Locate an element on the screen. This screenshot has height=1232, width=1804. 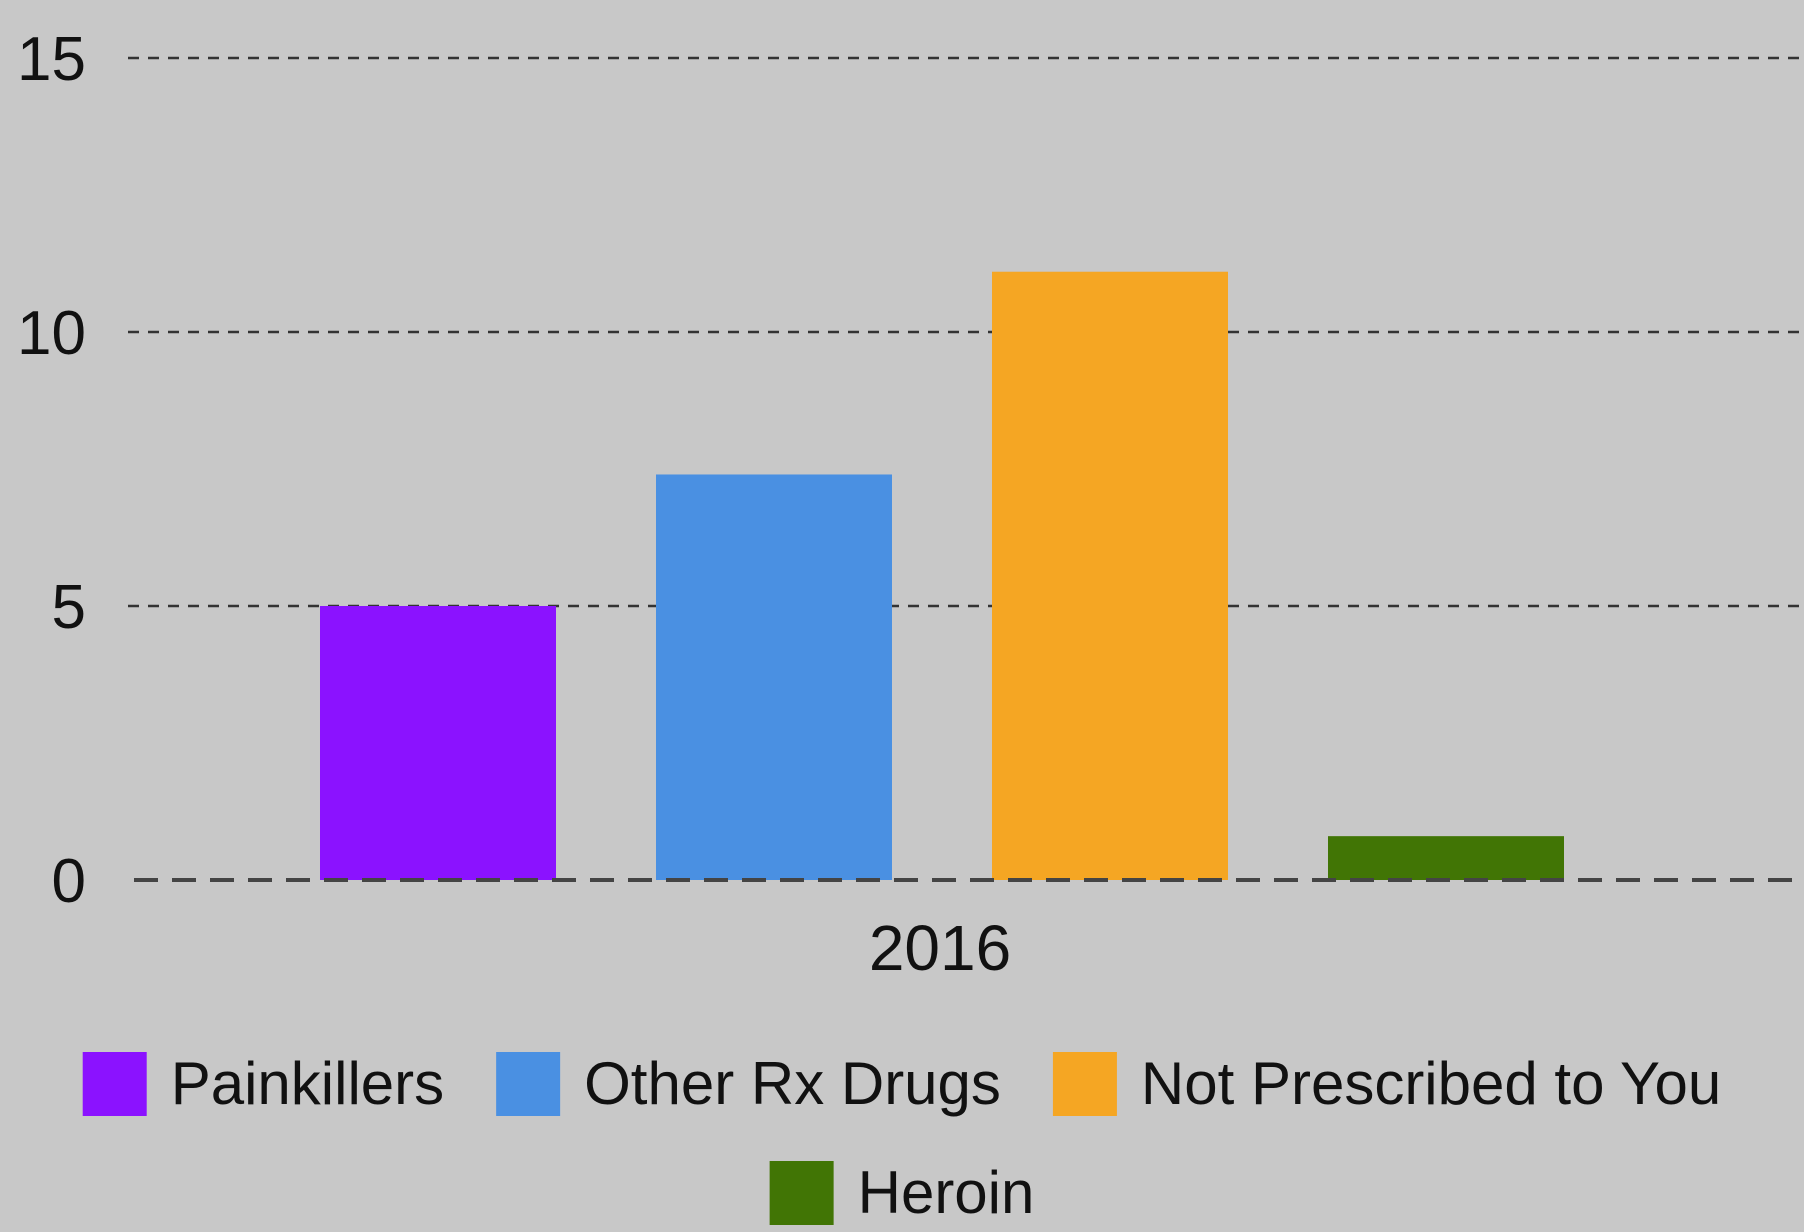
legend-label-painkillers: Painkillers is located at coordinates (307, 1083).